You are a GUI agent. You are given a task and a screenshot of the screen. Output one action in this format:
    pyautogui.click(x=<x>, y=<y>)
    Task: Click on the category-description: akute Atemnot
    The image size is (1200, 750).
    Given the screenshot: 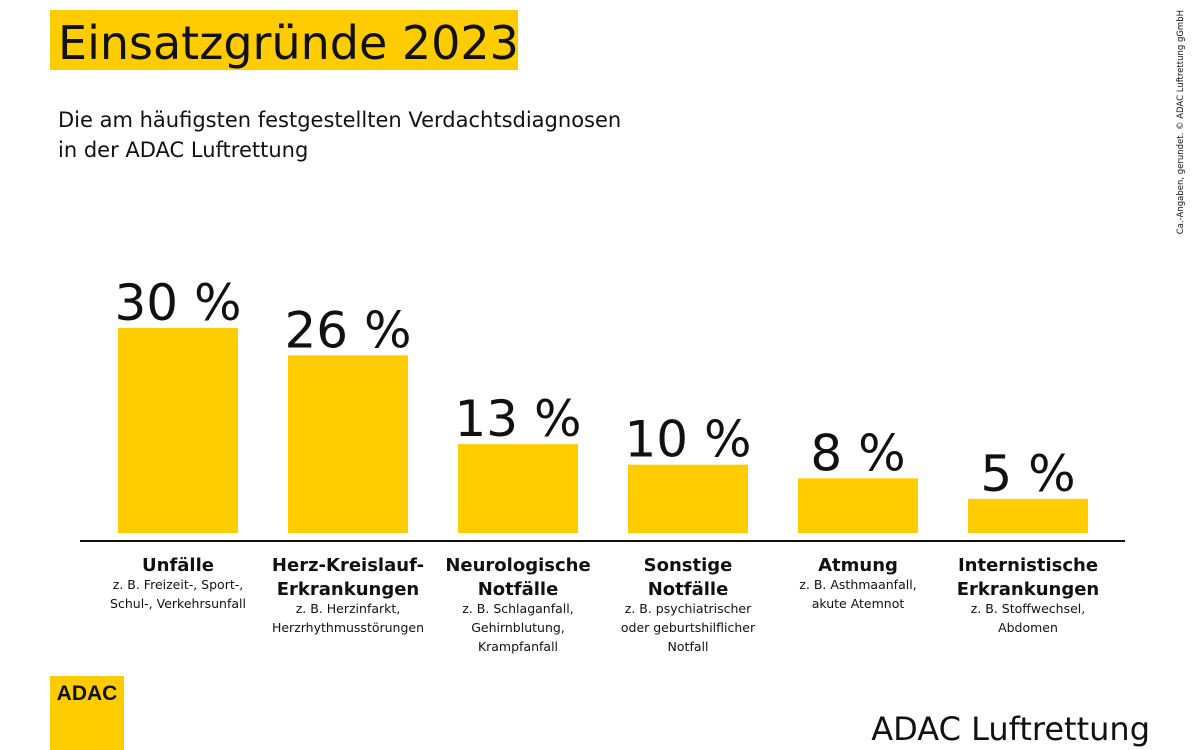 What is the action you would take?
    pyautogui.click(x=858, y=603)
    